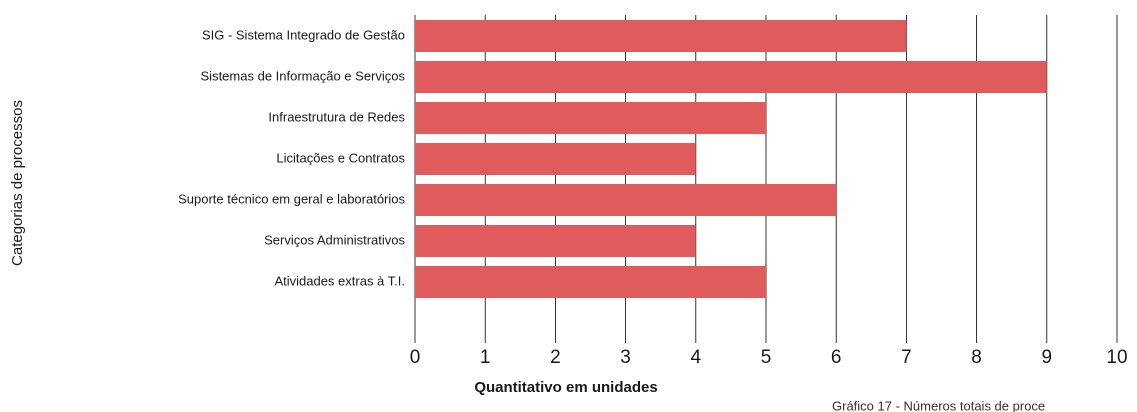 The width and height of the screenshot is (1137, 412). I want to click on y-axis-title: Categorias de processos, so click(17, 183).